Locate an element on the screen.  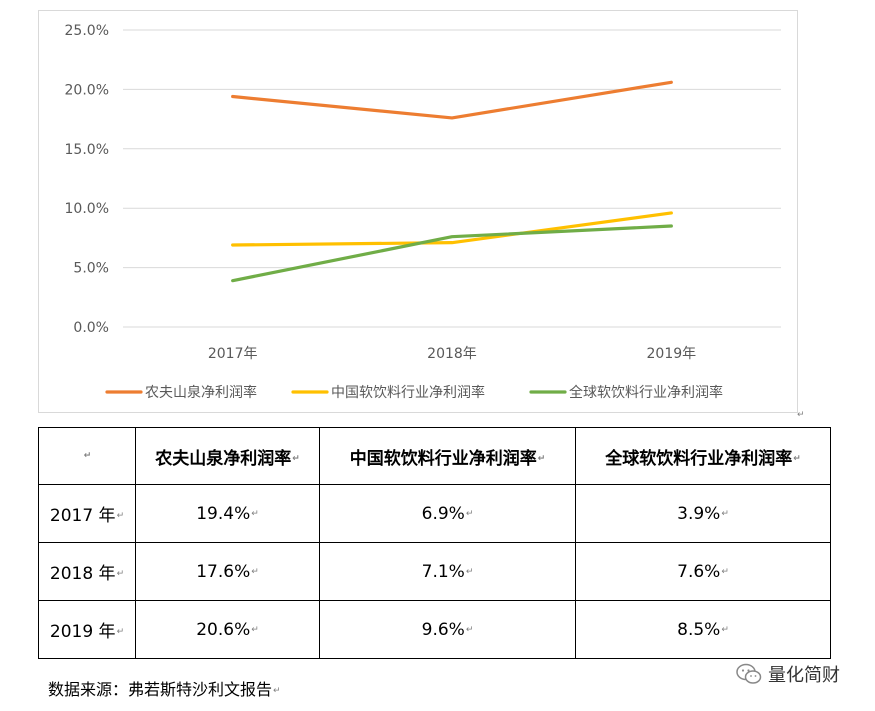
table-corner-cell: ↵ is located at coordinates (87, 456).